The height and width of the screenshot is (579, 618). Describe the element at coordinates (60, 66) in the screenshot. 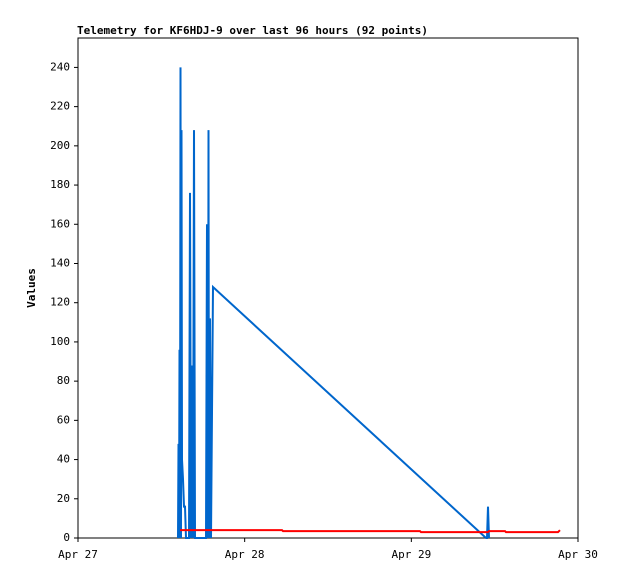

I see `y-tick-label: 240` at that location.